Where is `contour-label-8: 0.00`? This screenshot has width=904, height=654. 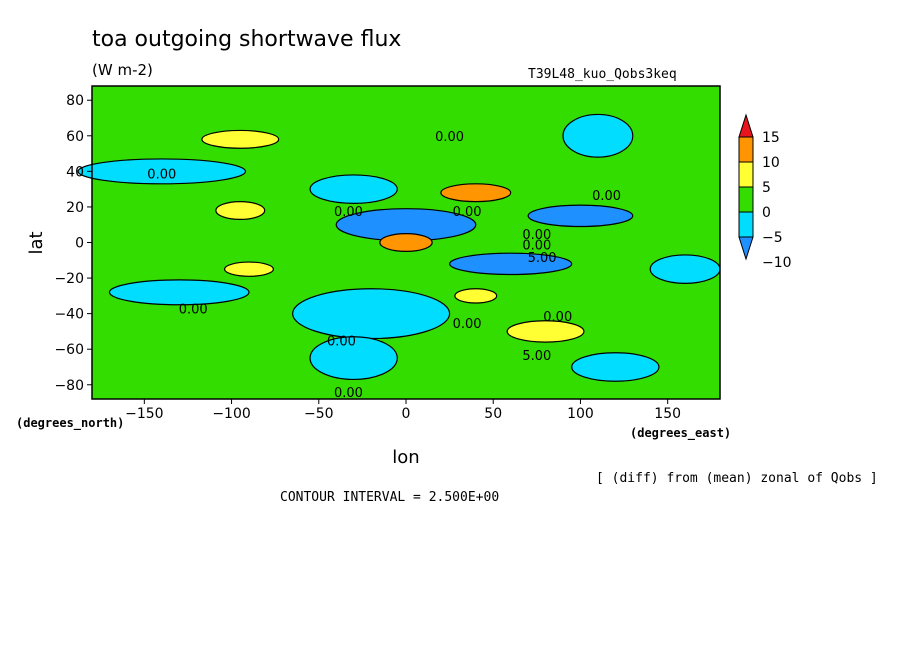 contour-label-8: 0.00 is located at coordinates (193, 310).